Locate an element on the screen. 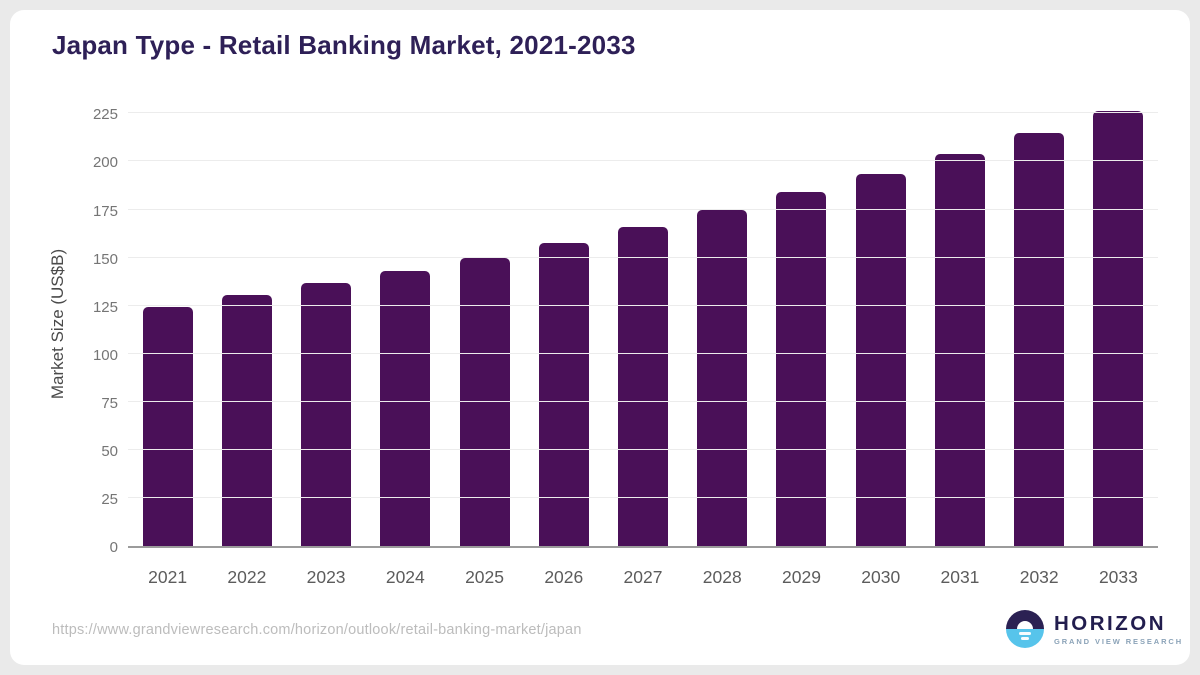 Image resolution: width=1200 pixels, height=675 pixels. y-axis-label: Market Size (US$B) is located at coordinates (58, 324).